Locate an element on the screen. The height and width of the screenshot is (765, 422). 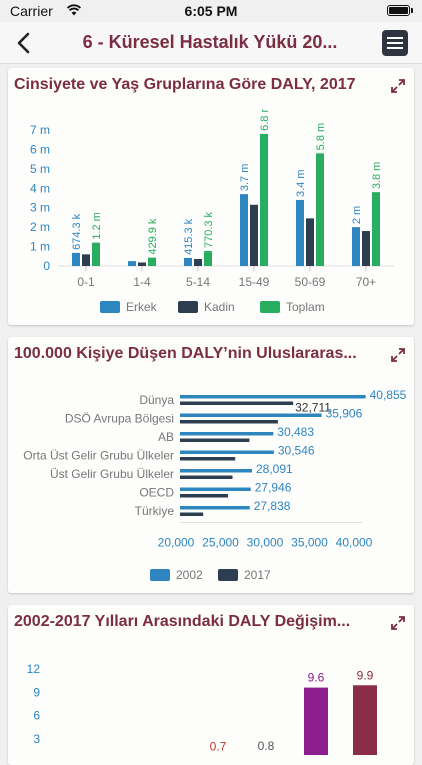
data-label: 32,711 is located at coordinates (313, 408).